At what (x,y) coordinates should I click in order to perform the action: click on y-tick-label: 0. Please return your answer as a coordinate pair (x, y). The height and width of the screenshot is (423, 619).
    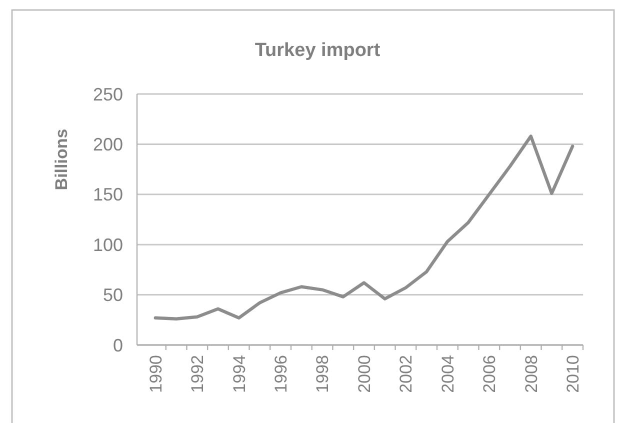
    Looking at the image, I should click on (117, 345).